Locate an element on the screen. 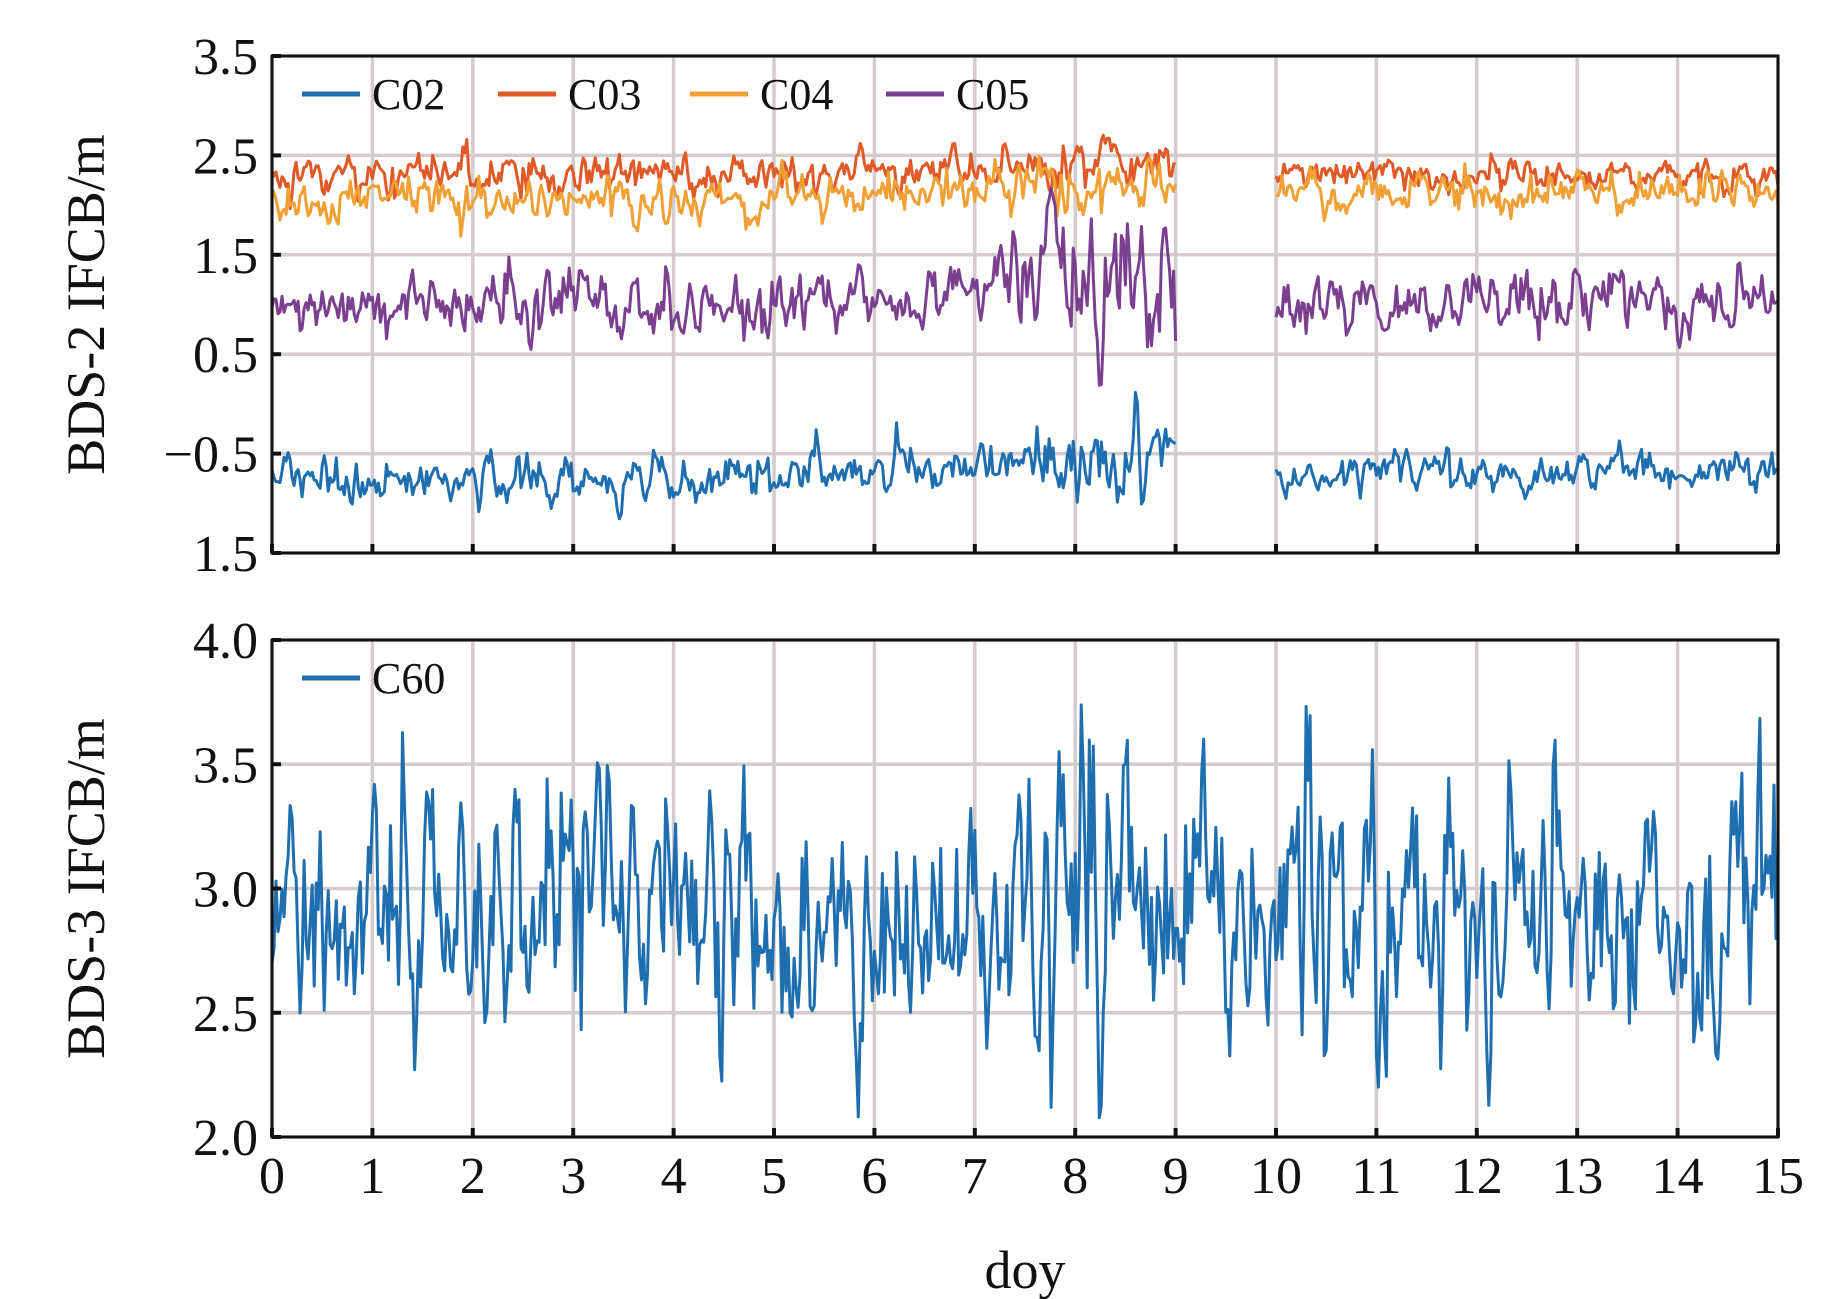  y-tick-label: 4.0 is located at coordinates (225, 641).